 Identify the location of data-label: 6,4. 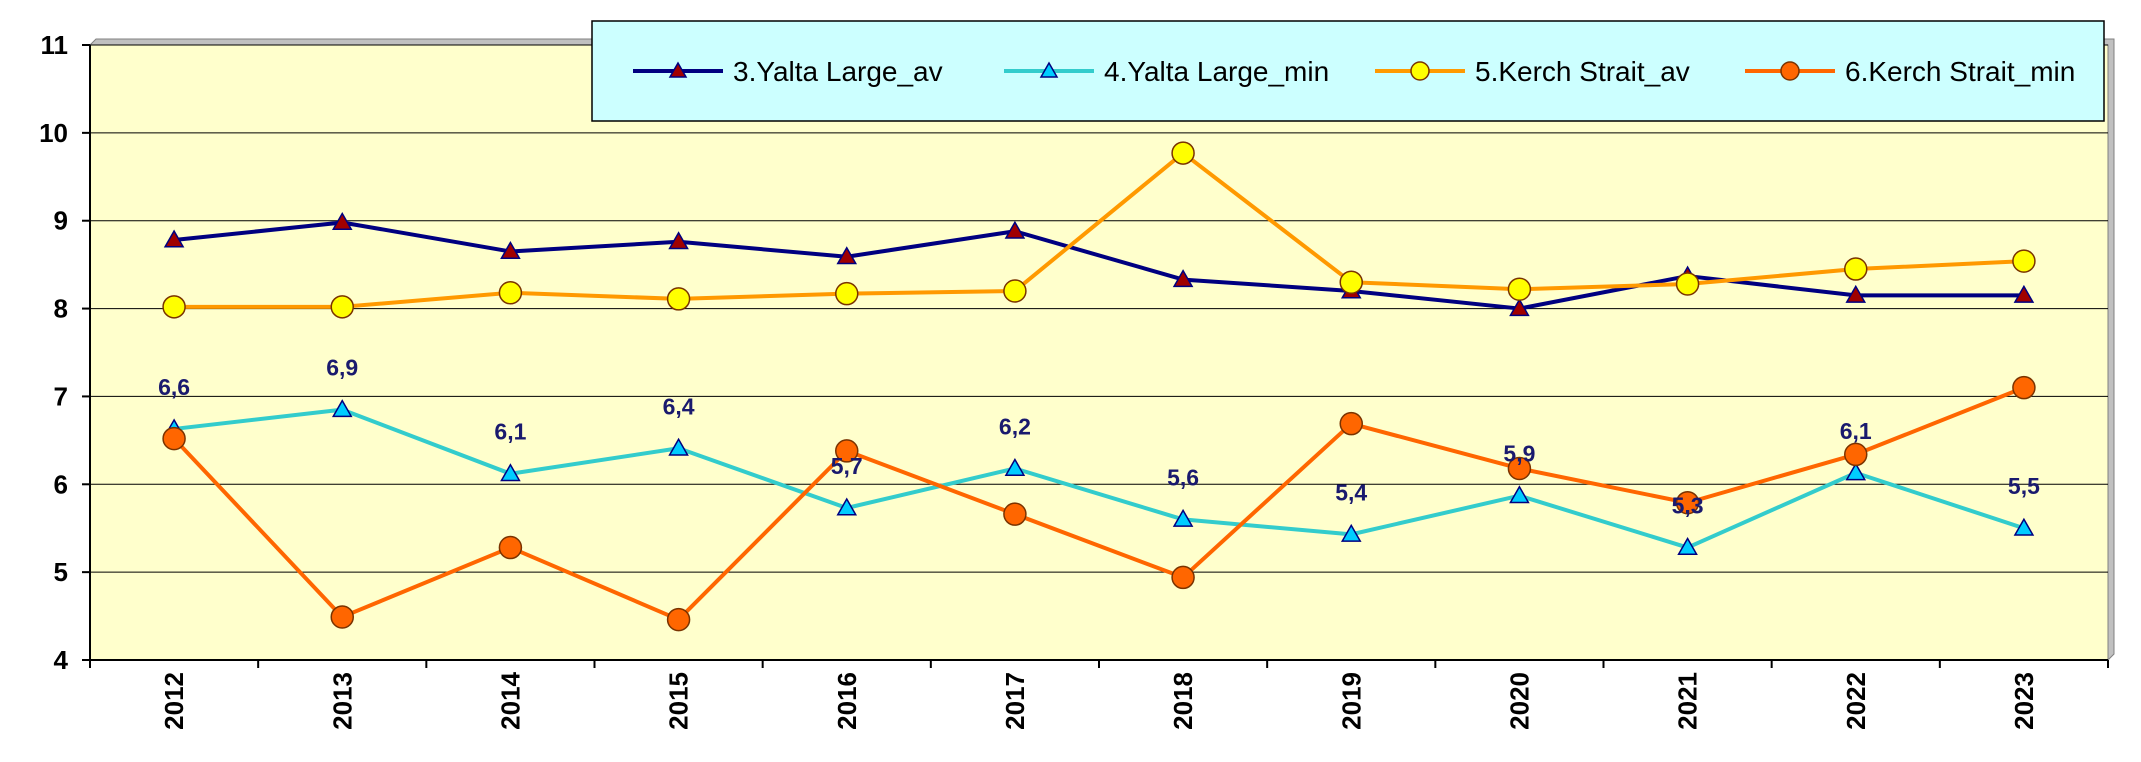
(679, 406).